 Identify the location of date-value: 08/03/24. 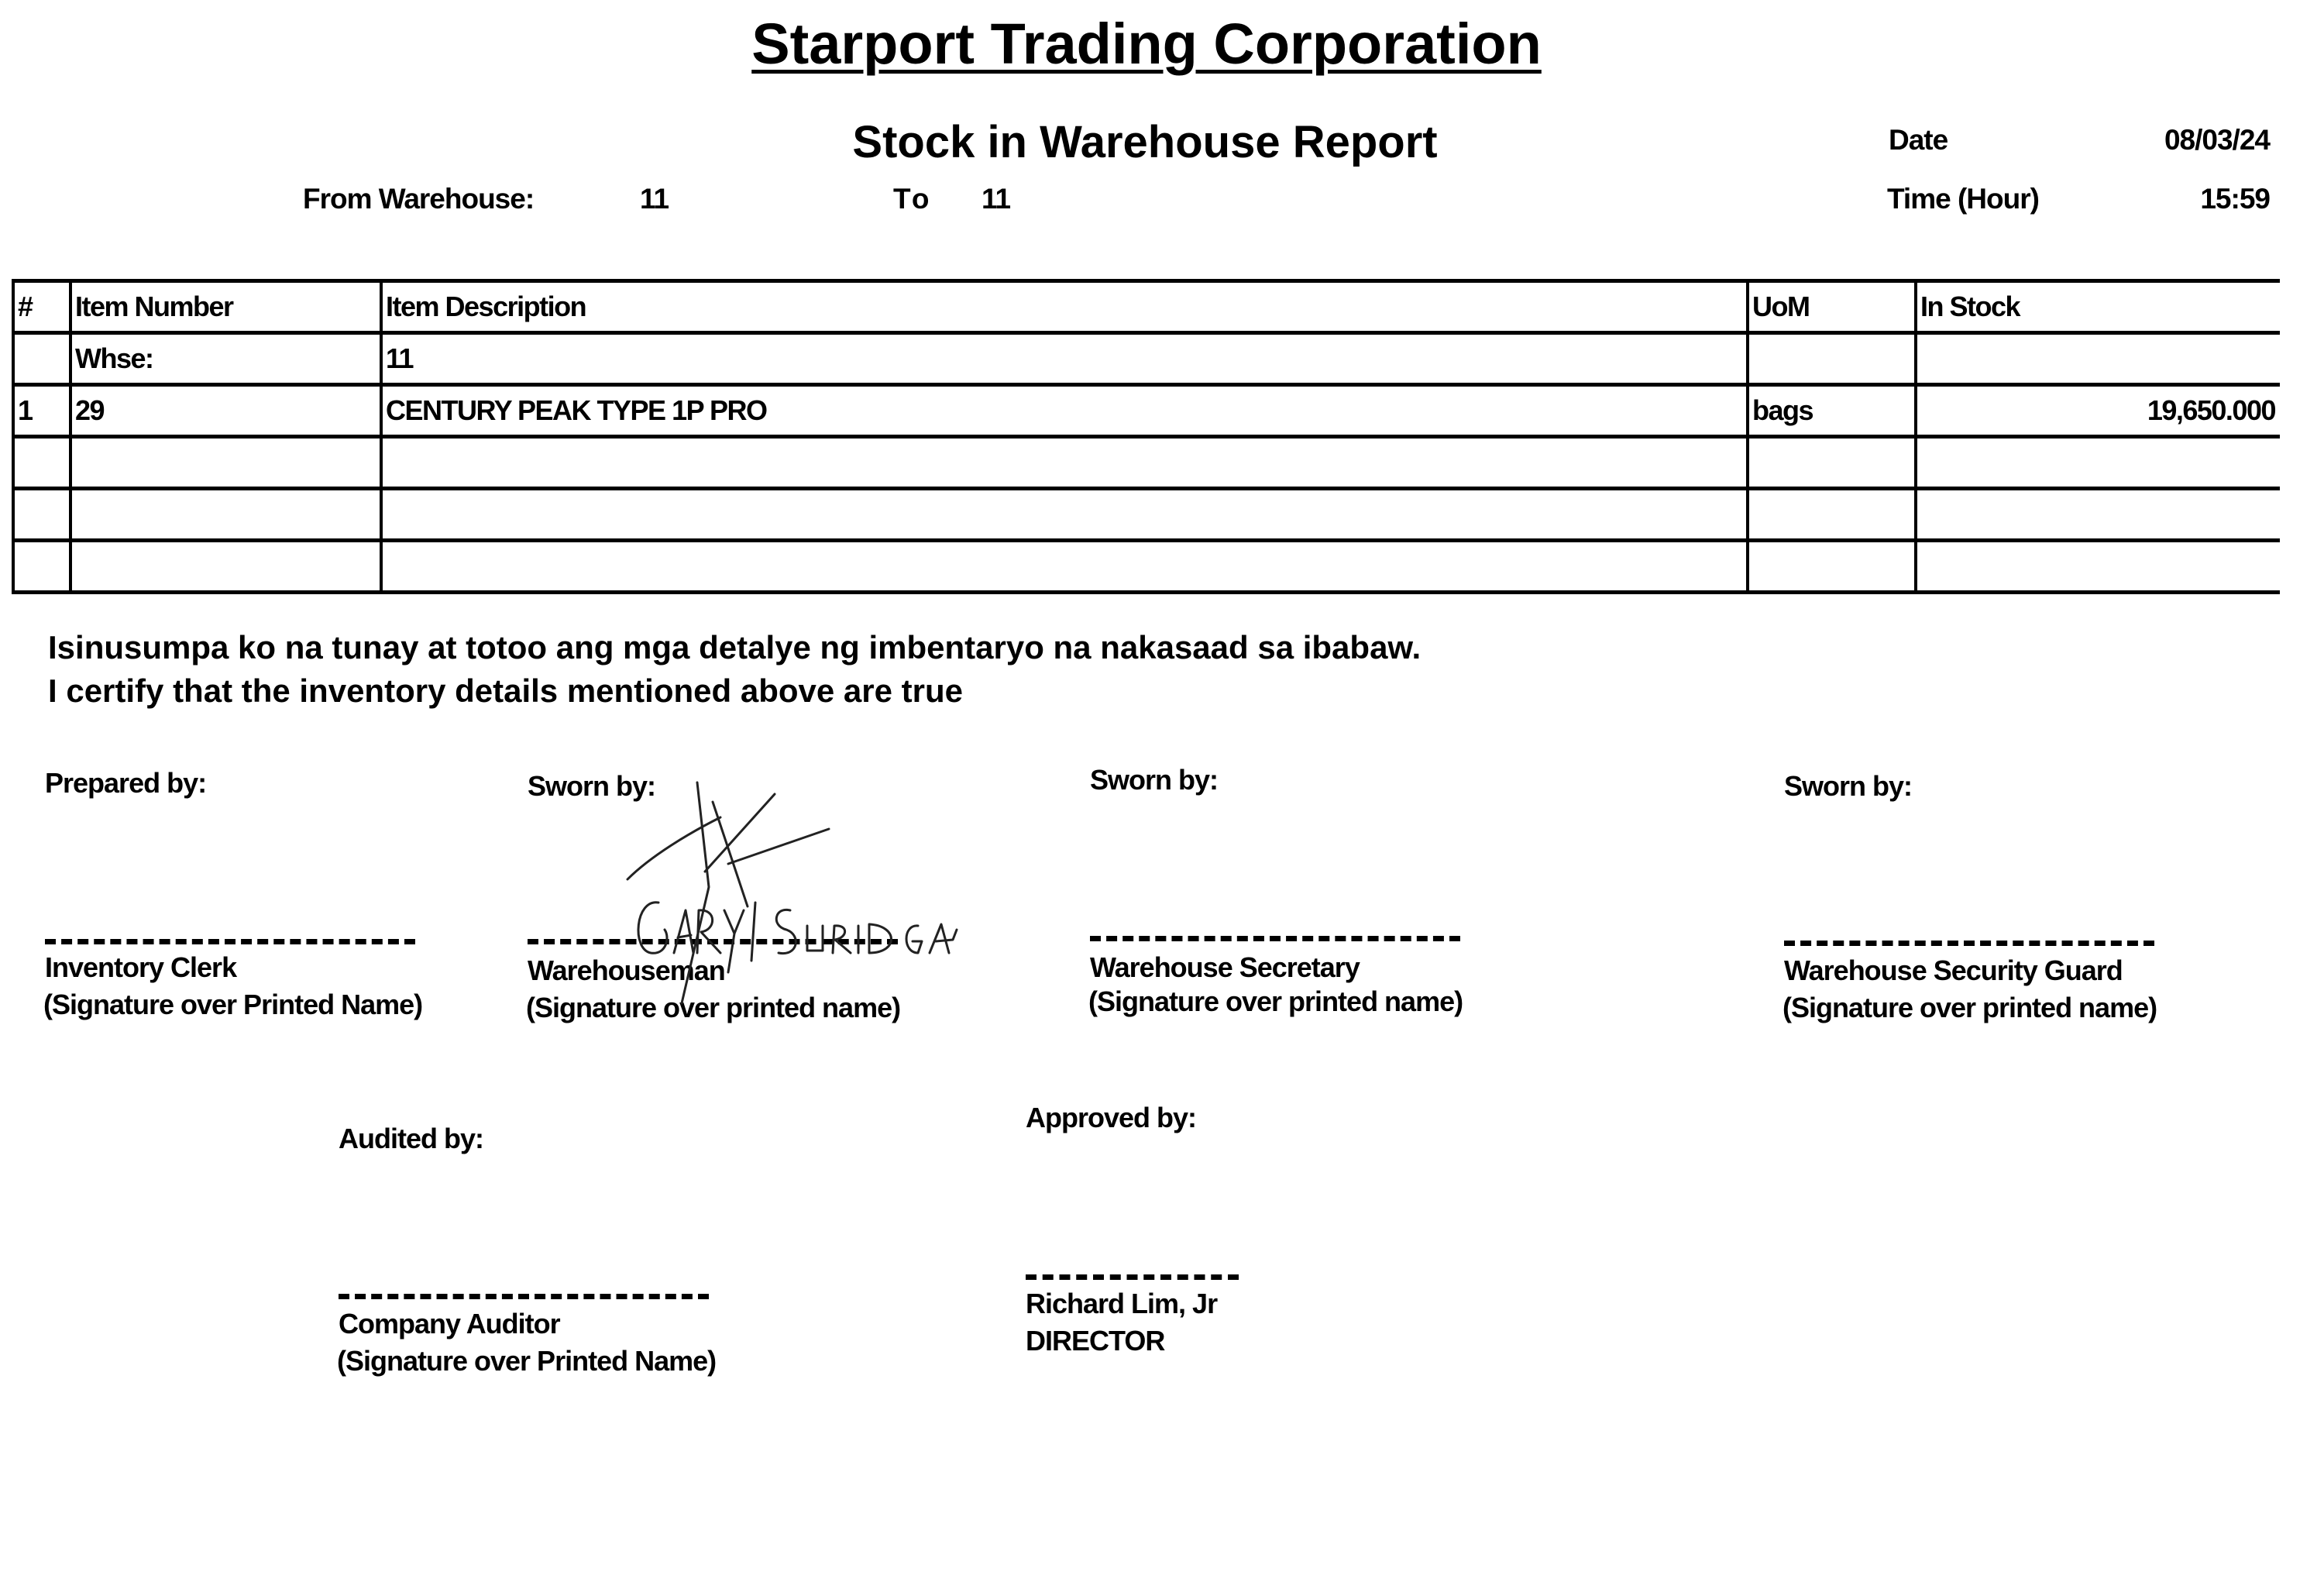
(2217, 140).